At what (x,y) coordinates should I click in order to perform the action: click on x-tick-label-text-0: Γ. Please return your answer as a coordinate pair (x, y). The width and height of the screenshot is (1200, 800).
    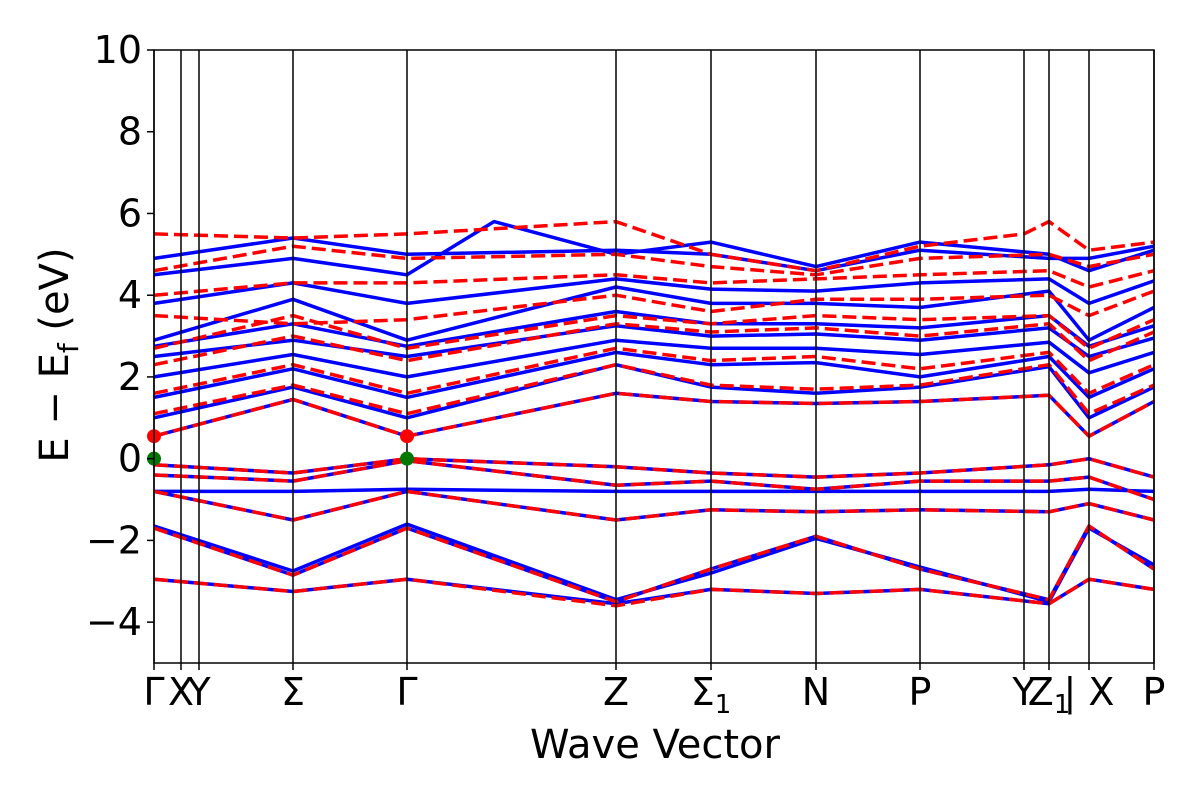
    Looking at the image, I should click on (153, 692).